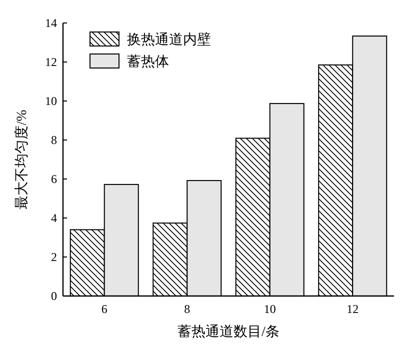 The width and height of the screenshot is (413, 348). I want to click on y-tick-label: 12, so click(51, 62).